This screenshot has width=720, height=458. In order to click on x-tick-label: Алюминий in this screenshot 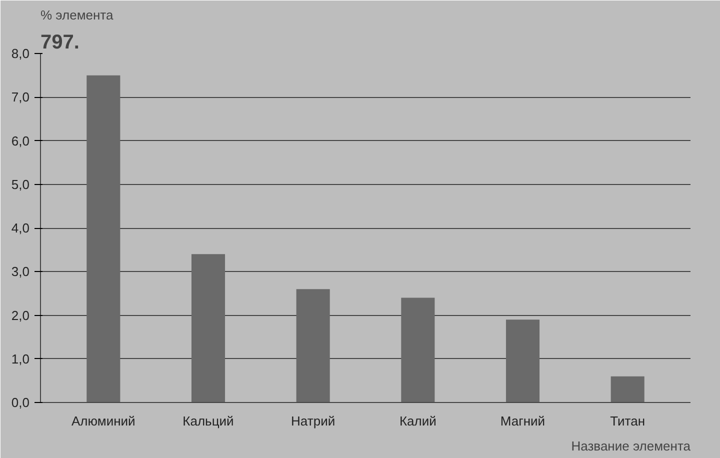, I will do `click(104, 421)`.